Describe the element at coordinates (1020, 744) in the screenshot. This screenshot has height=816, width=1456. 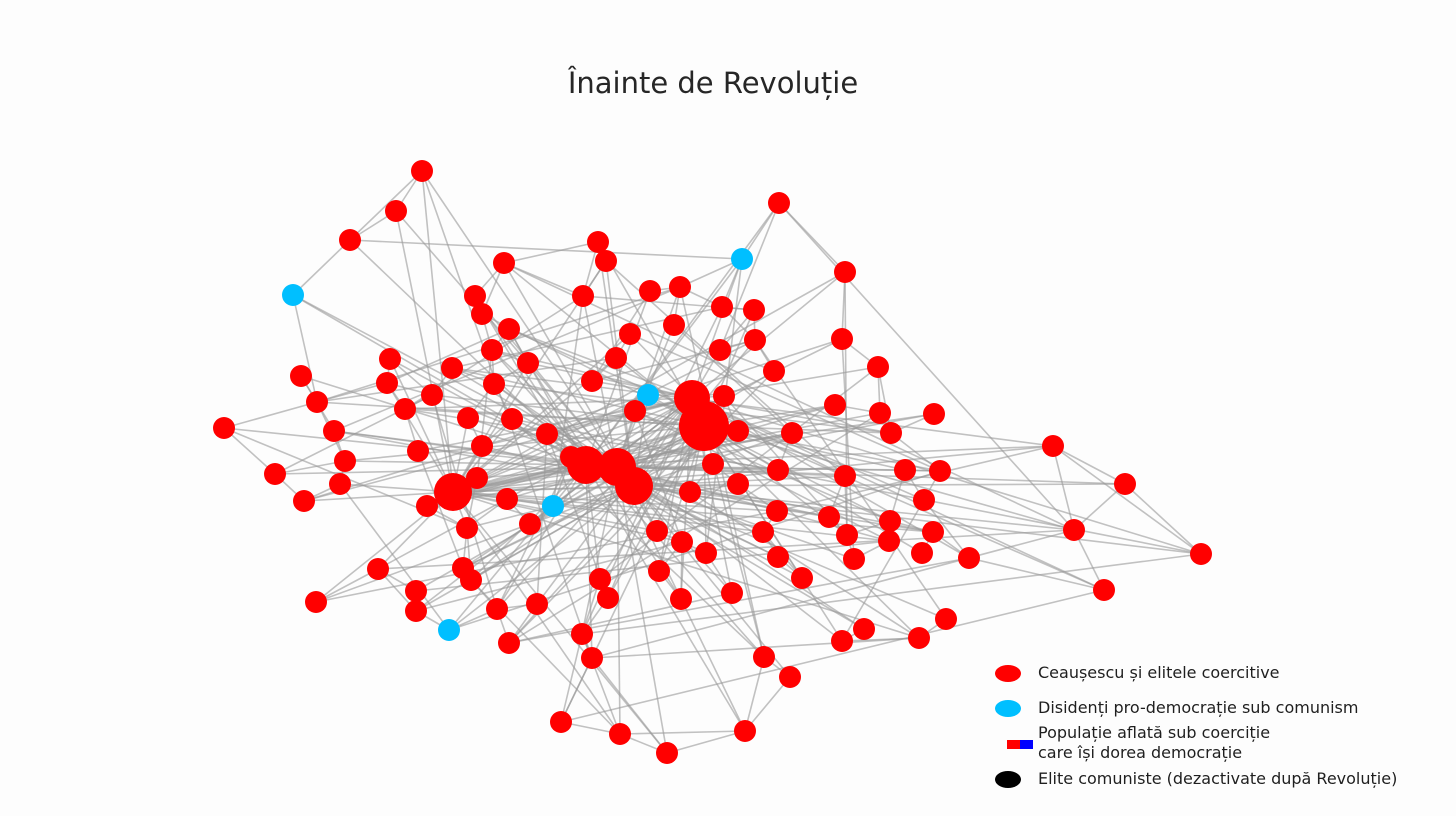
I see `legend-marker-population` at that location.